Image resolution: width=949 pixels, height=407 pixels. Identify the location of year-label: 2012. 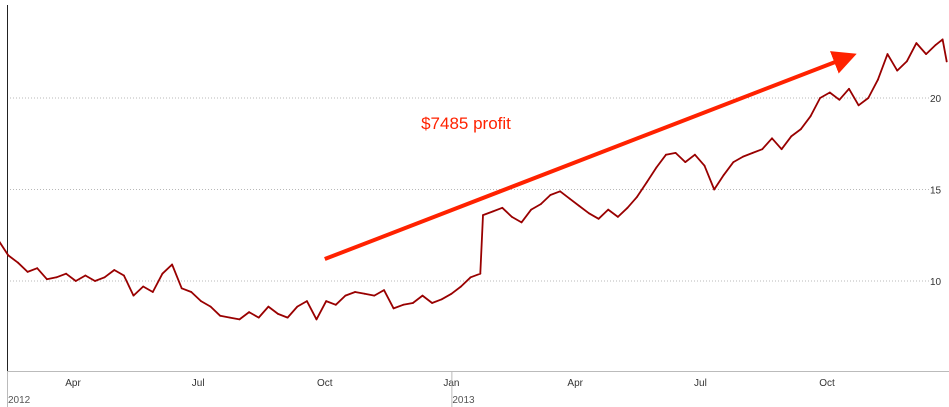
(19, 400).